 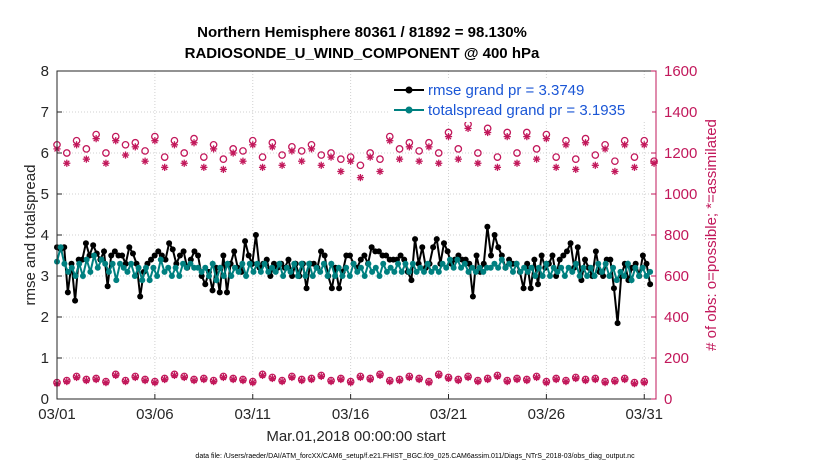 What do you see at coordinates (155, 414) in the screenshot?
I see `x-tick-label: 03/06` at bounding box center [155, 414].